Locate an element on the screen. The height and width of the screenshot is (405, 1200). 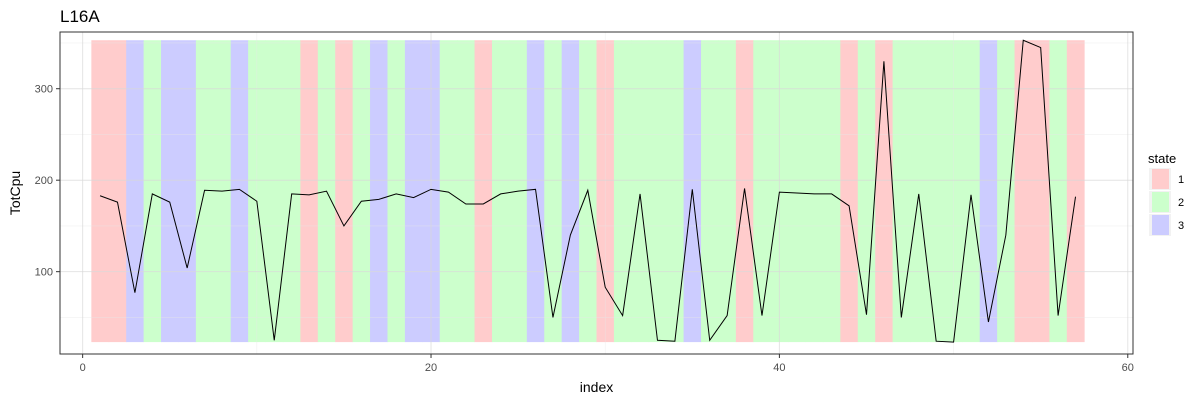
x-tick-label: 60 is located at coordinates (1128, 368).